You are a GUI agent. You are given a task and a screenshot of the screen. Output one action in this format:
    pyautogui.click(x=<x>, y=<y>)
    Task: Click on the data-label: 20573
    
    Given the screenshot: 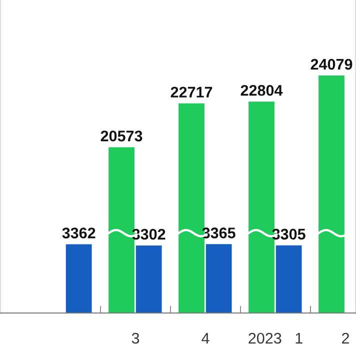 What is the action you would take?
    pyautogui.click(x=121, y=136)
    